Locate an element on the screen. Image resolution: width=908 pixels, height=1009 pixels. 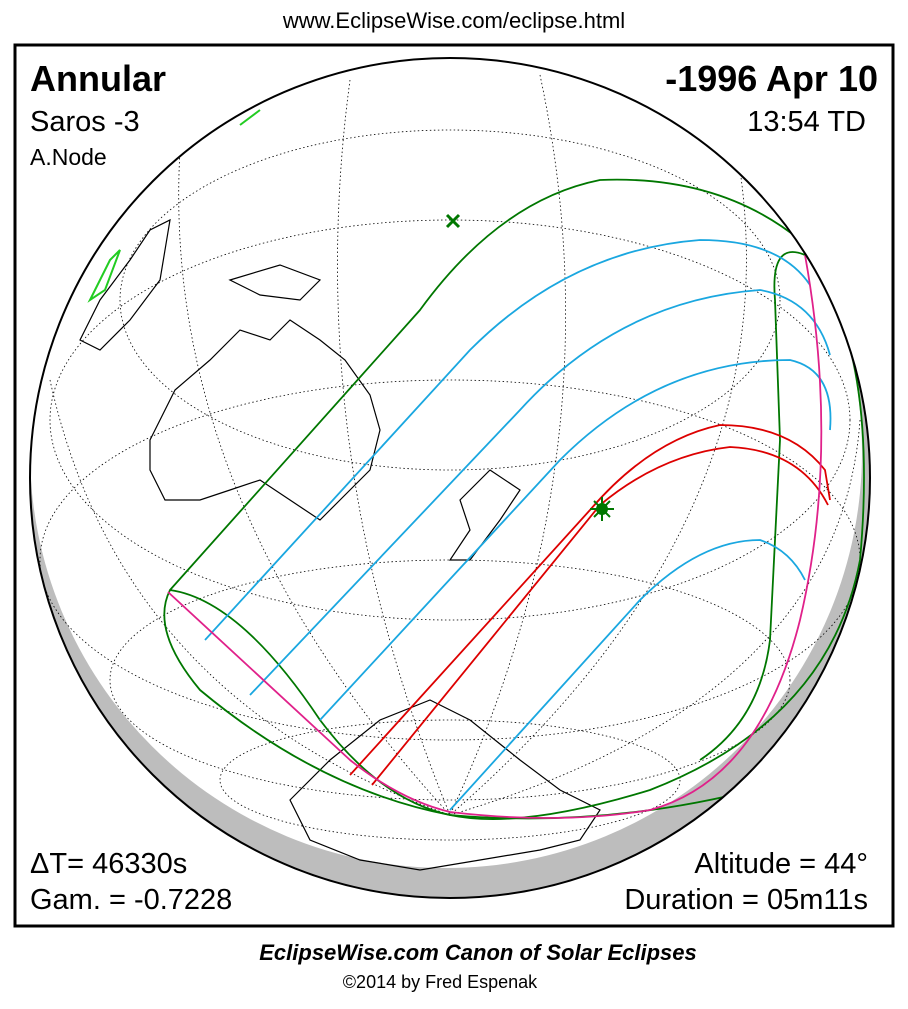
delta-t: ΔT= 46330s is located at coordinates (108, 864).